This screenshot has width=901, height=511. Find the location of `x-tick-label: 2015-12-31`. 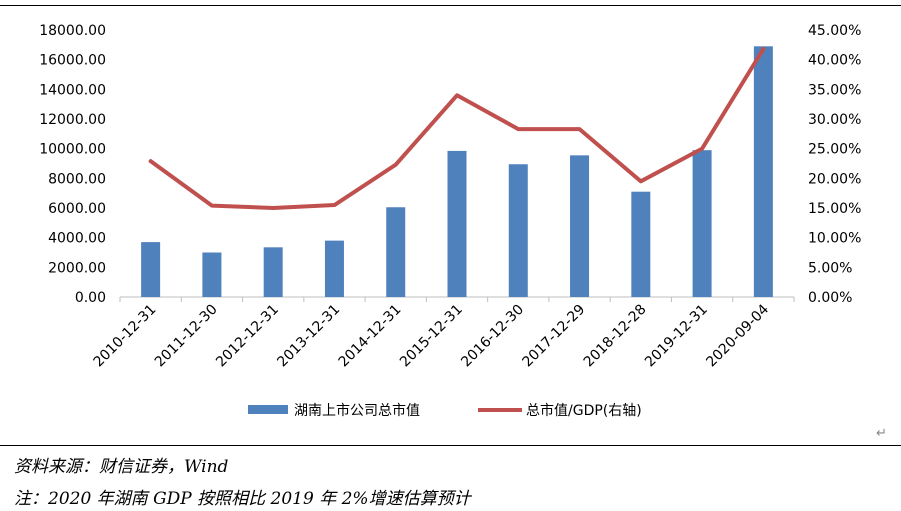

x-tick-label: 2015-12-31 is located at coordinates (431, 336).